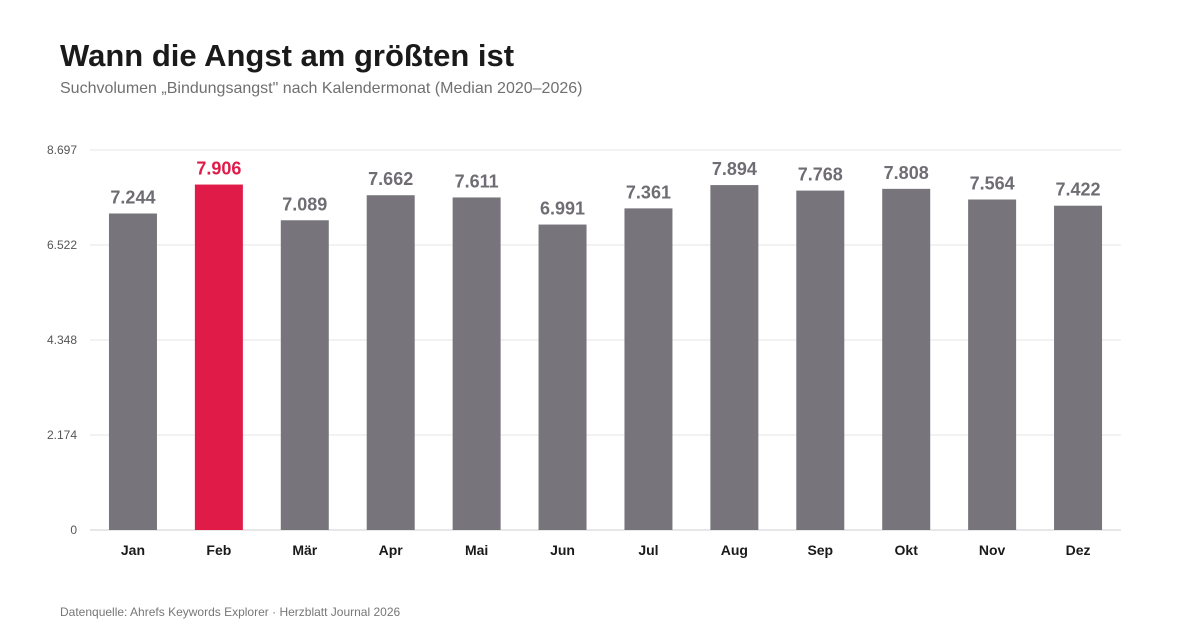 Image resolution: width=1200 pixels, height=640 pixels. What do you see at coordinates (734, 550) in the screenshot?
I see `x-tick-label: Aug` at bounding box center [734, 550].